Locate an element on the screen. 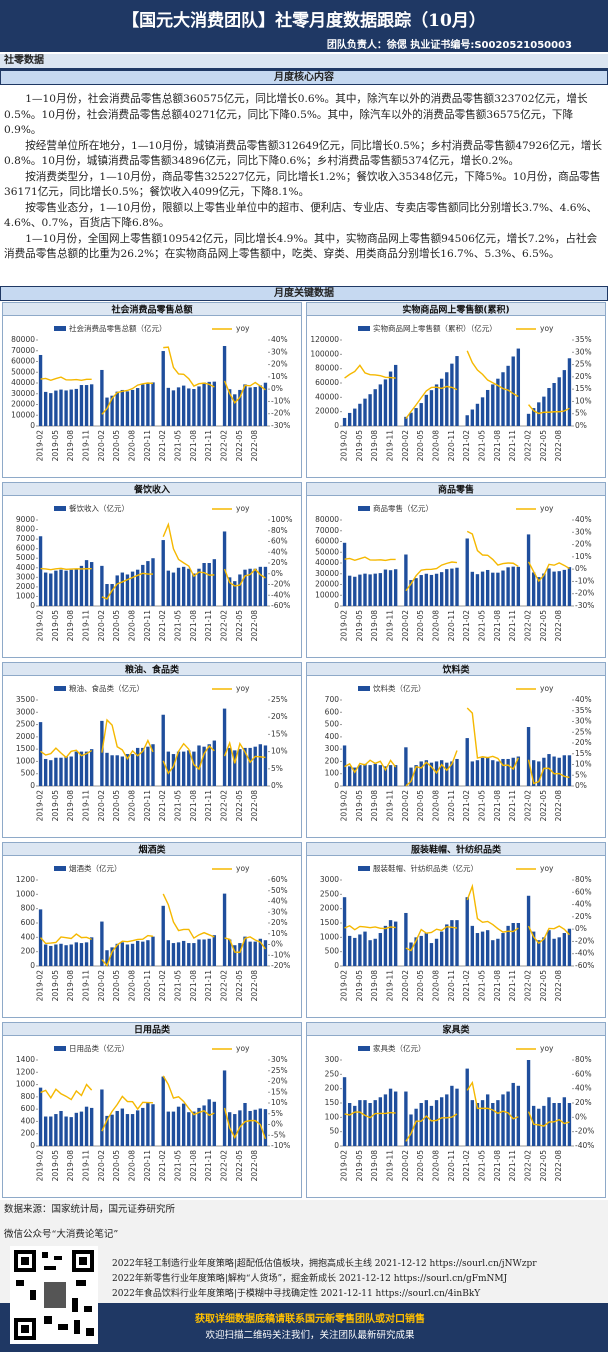 This screenshot has width=608, height=1352. x-tick-label: 2021-08 is located at coordinates (497, 986).